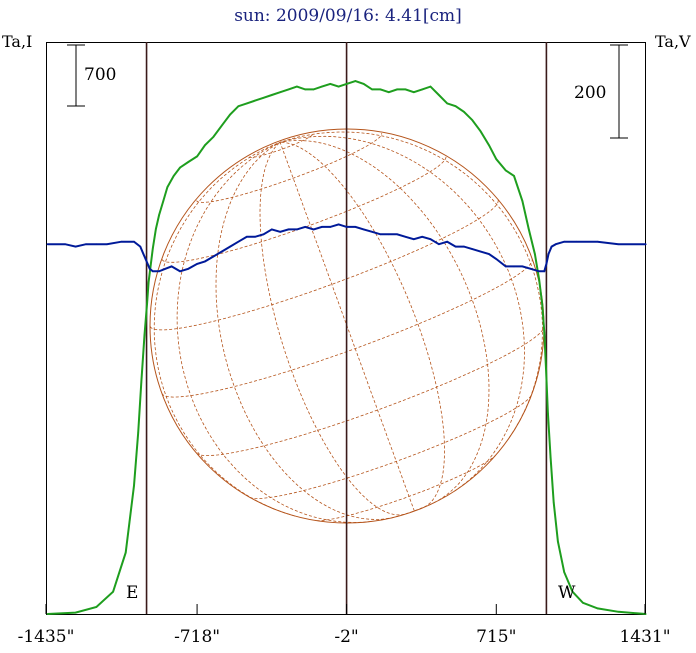  What do you see at coordinates (46, 637) in the screenshot?
I see `x-tick-label: -1435"` at bounding box center [46, 637].